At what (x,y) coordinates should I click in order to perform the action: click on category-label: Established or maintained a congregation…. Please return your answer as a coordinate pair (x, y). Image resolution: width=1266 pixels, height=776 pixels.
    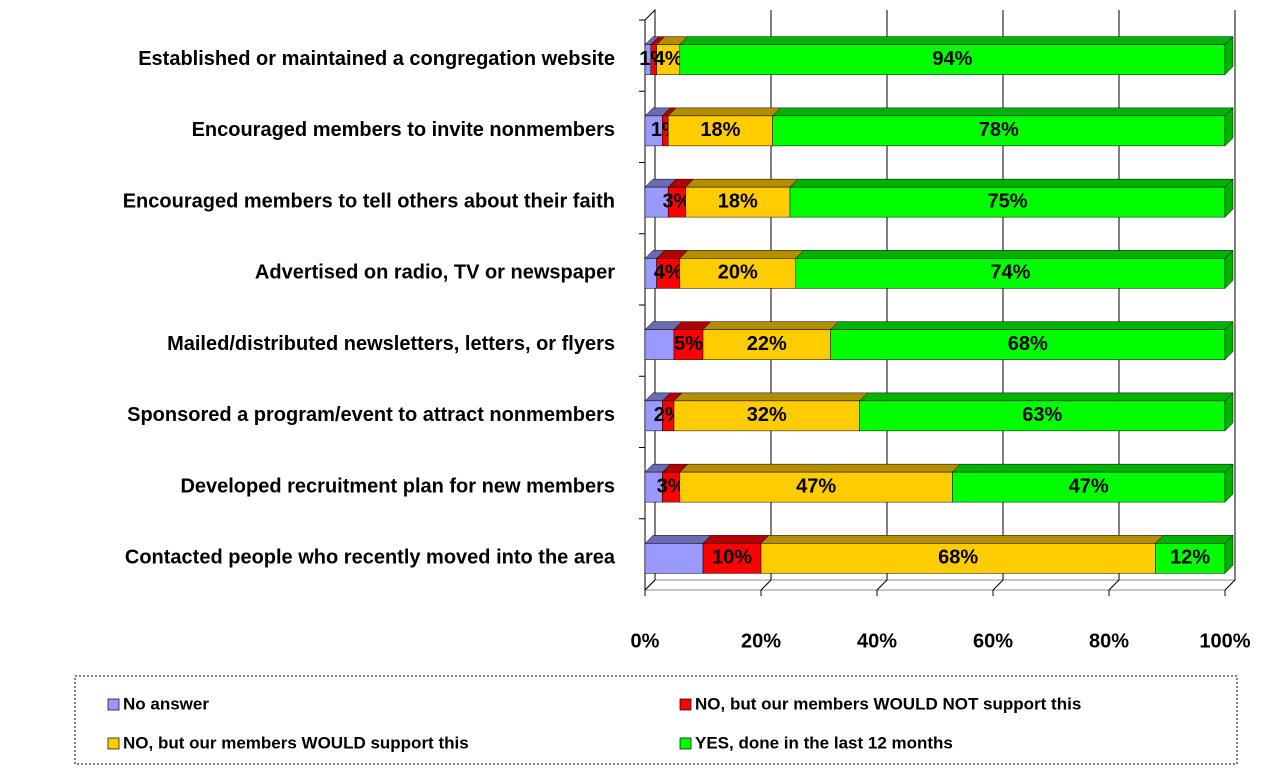
    Looking at the image, I should click on (376, 59).